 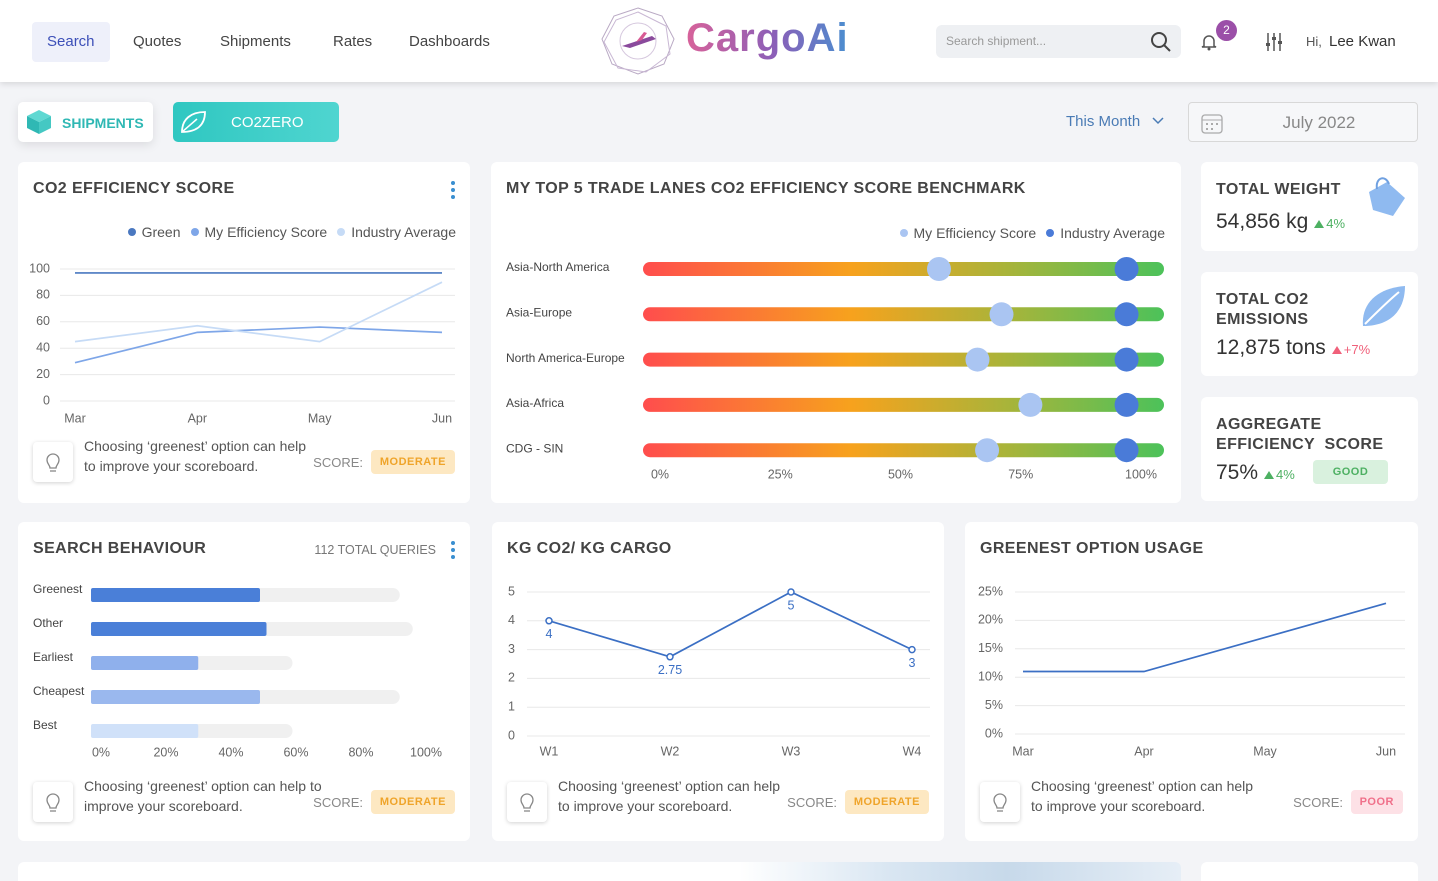 What do you see at coordinates (1387, 196) in the screenshot?
I see `bag-icon` at bounding box center [1387, 196].